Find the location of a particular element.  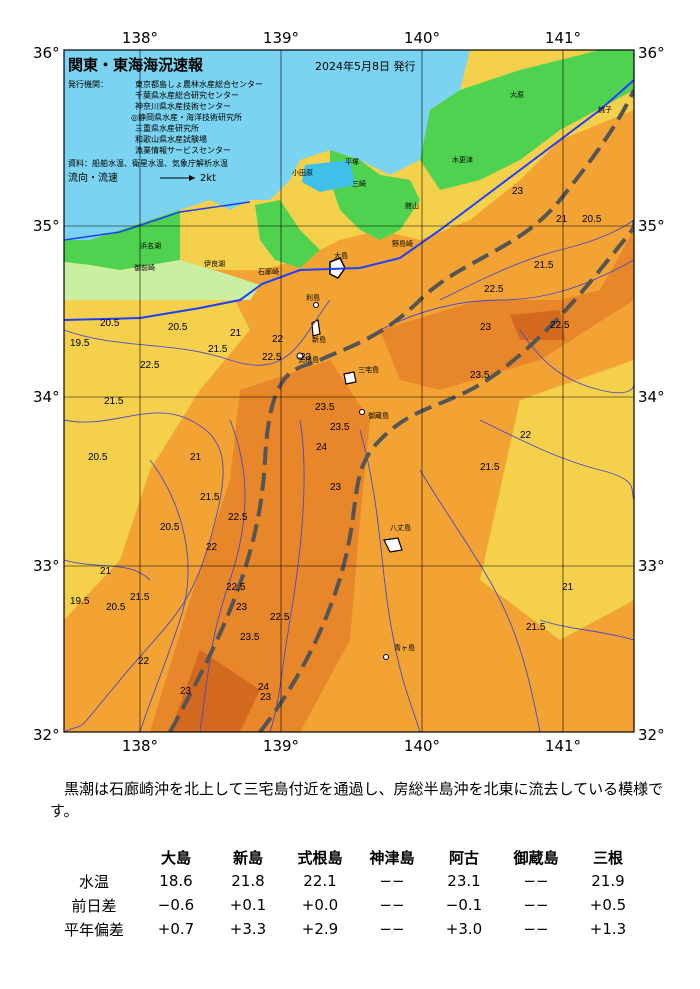

lon-tick-141: 141° is located at coordinates (563, 38).